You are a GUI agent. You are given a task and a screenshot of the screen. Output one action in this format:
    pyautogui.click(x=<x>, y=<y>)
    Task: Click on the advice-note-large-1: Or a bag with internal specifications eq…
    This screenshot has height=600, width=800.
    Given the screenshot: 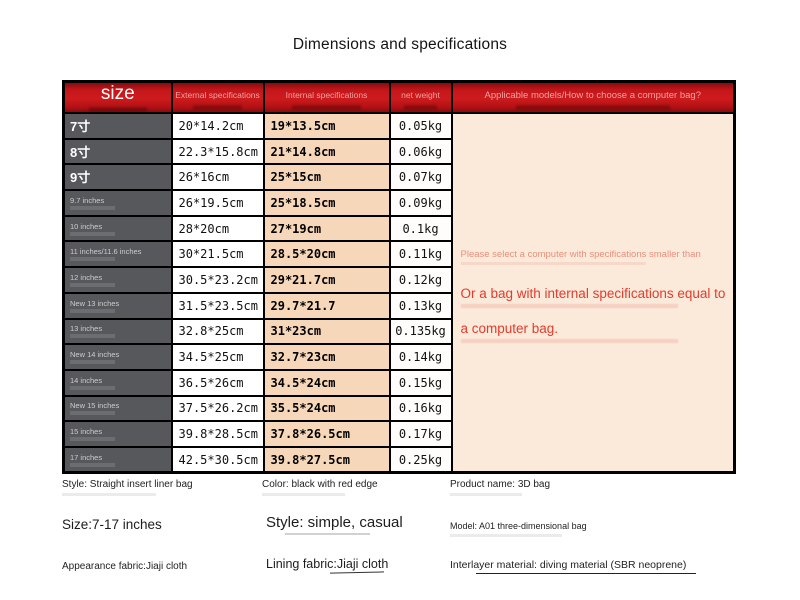 What is the action you would take?
    pyautogui.click(x=593, y=297)
    